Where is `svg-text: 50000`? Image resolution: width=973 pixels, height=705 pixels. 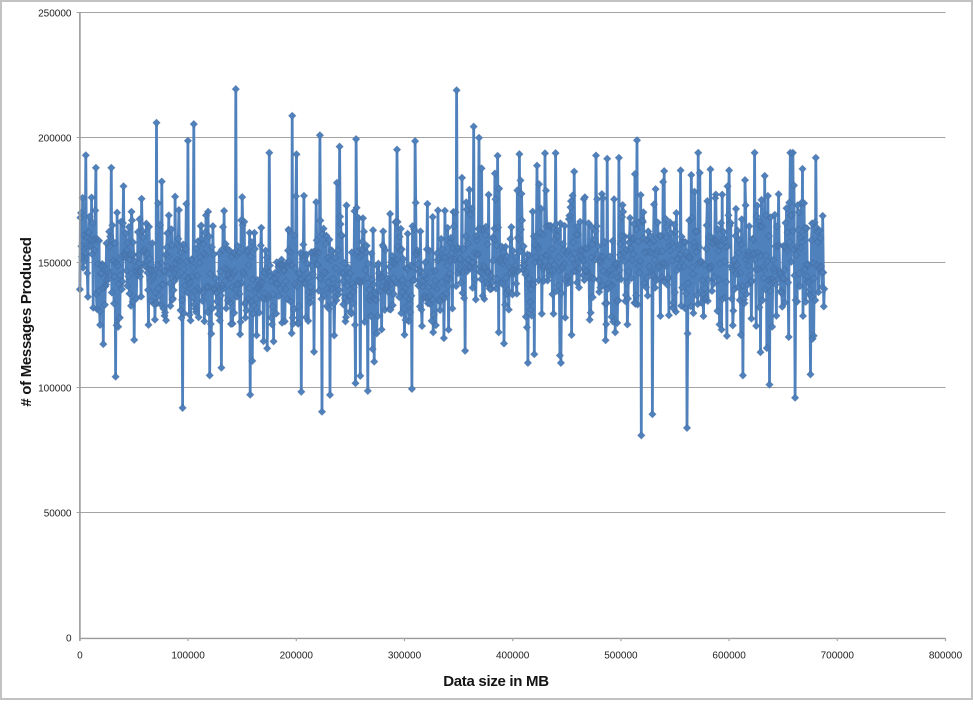 svg-text: 50000 is located at coordinates (58, 514).